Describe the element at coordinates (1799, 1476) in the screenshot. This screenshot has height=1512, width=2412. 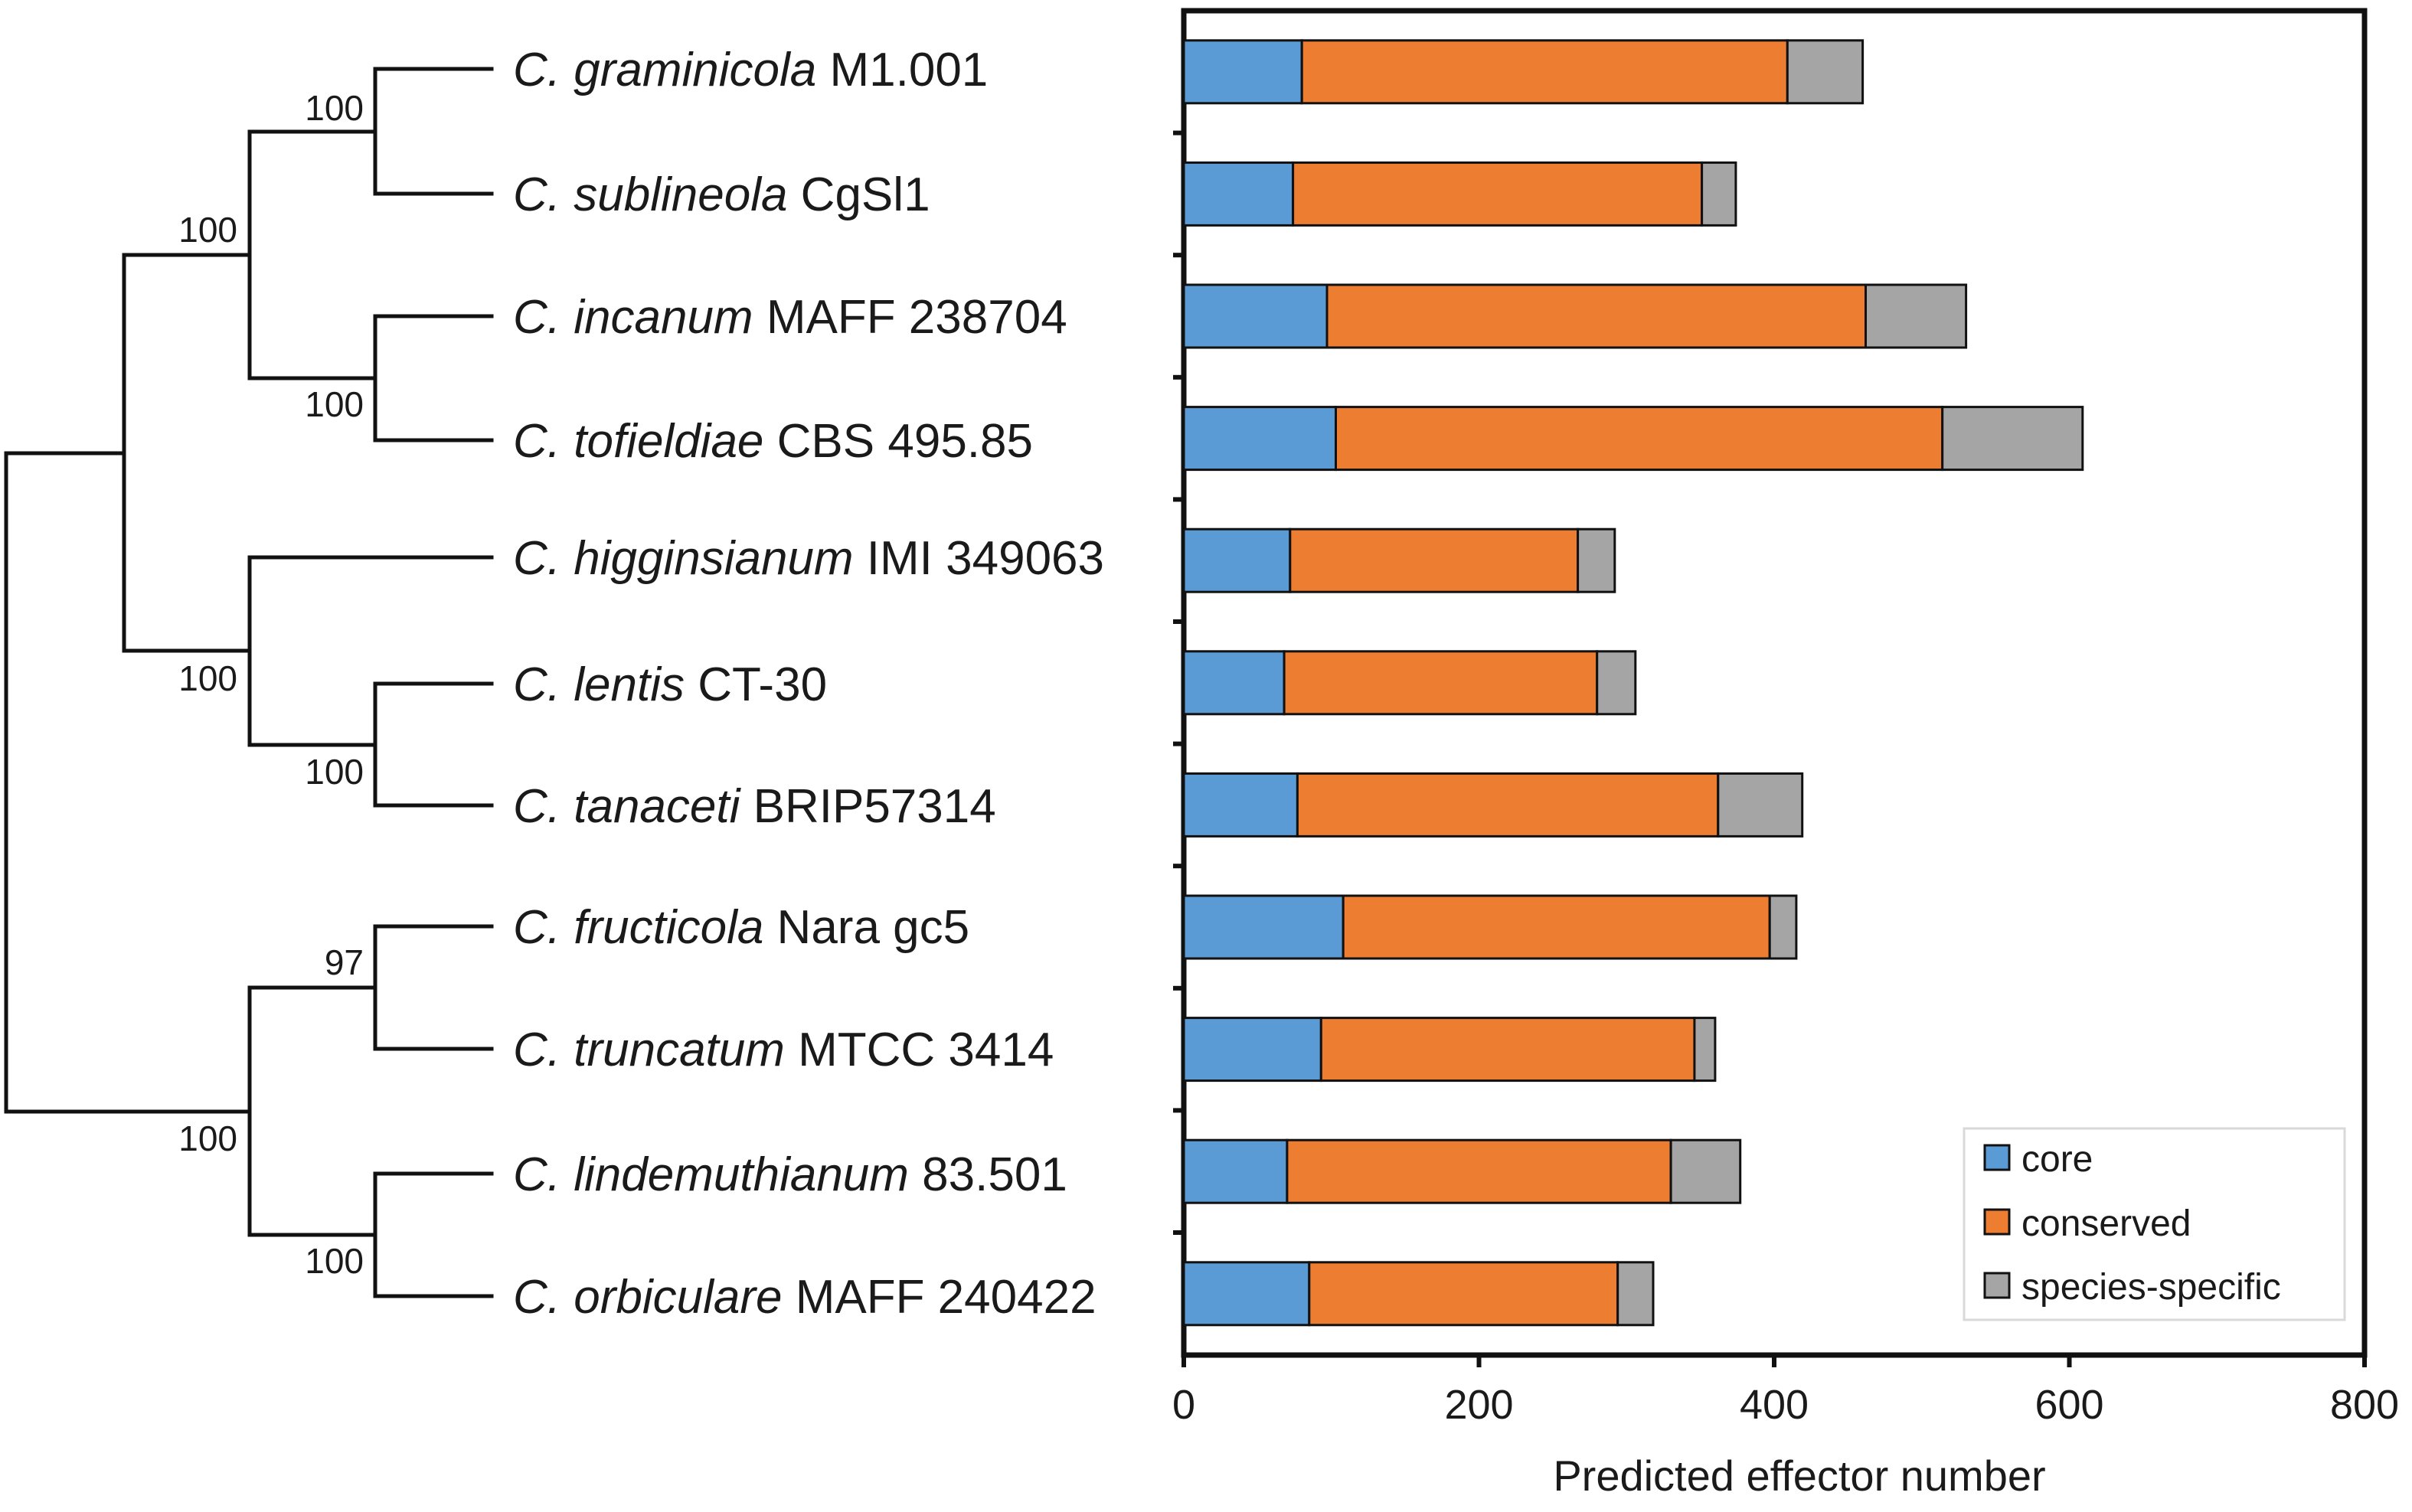
I see `x-axis-label: Predicted effector number` at that location.